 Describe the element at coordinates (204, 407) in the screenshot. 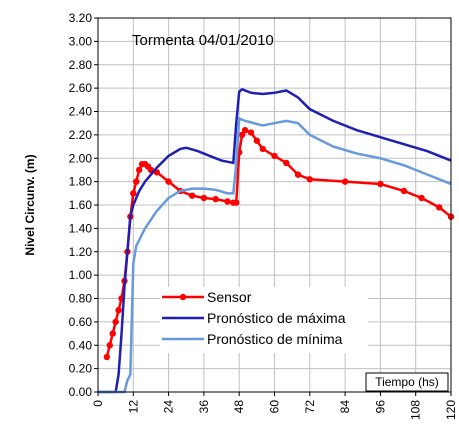

I see `x-tick-label: 36` at that location.